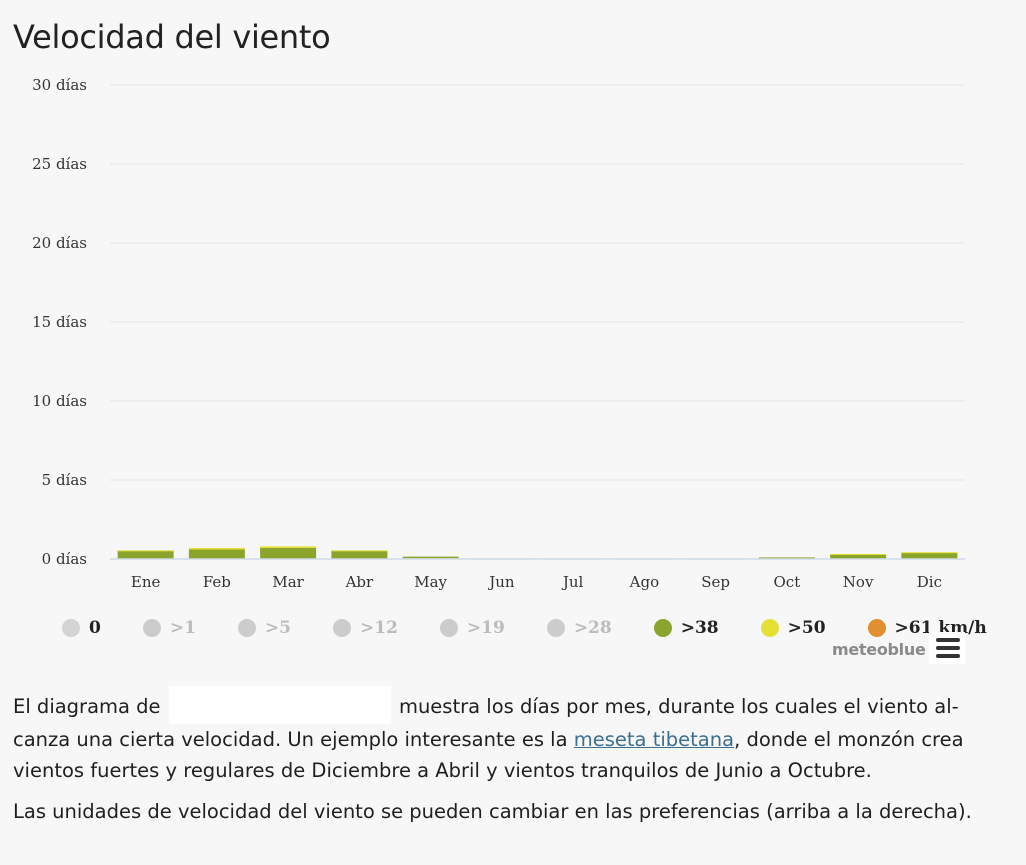  What do you see at coordinates (95, 628) in the screenshot?
I see `legend-label: 0` at bounding box center [95, 628].